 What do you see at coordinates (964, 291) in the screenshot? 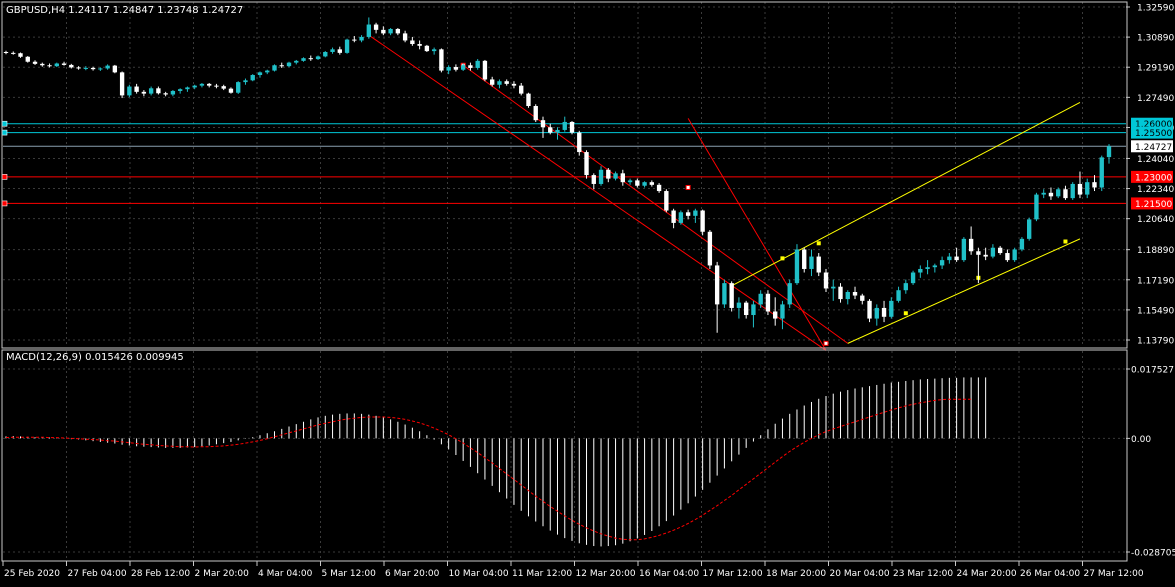
I see `up-channel-lower` at bounding box center [964, 291].